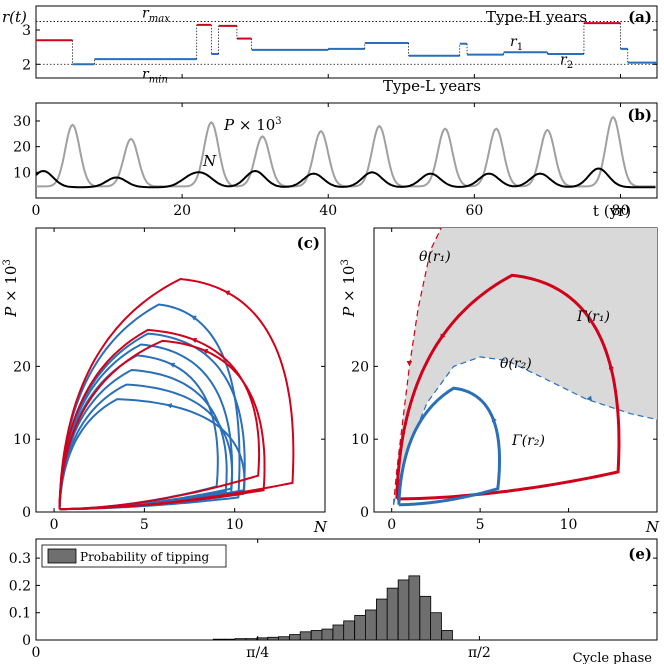 The height and width of the screenshot is (664, 664). What do you see at coordinates (593, 317) in the screenshot?
I see `label-gamma-r1: Γ(r₁)` at bounding box center [593, 317].